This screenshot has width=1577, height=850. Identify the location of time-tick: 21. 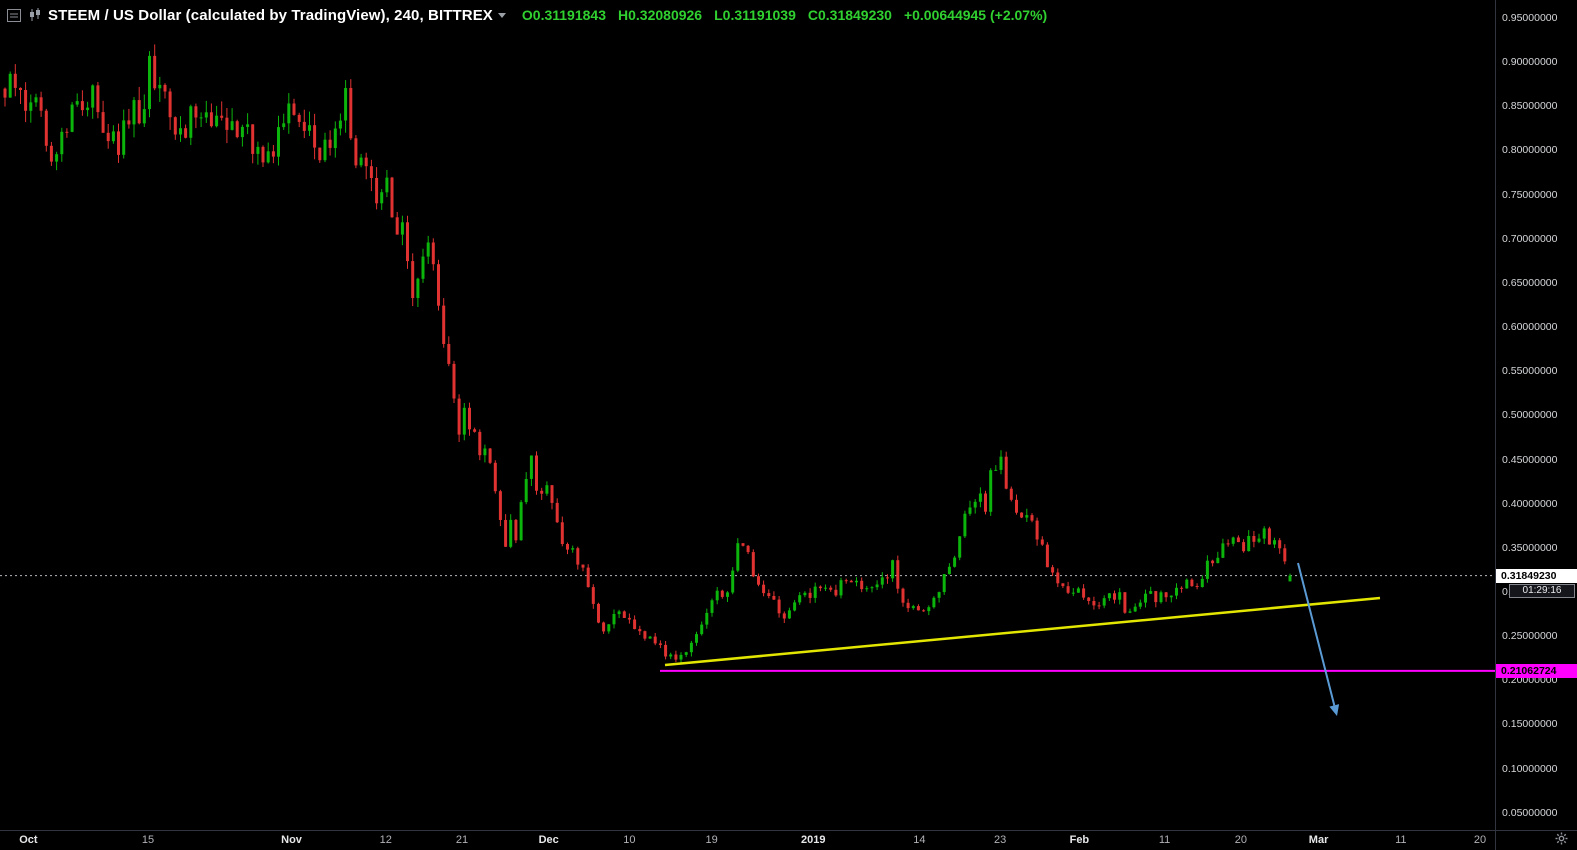
(462, 840).